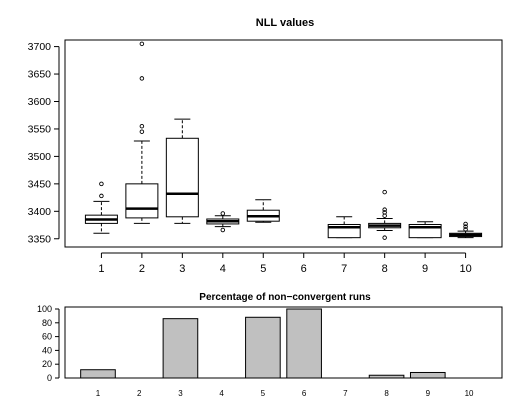 This screenshot has width=528, height=412. I want to click on barchart-frame, so click(283, 342).